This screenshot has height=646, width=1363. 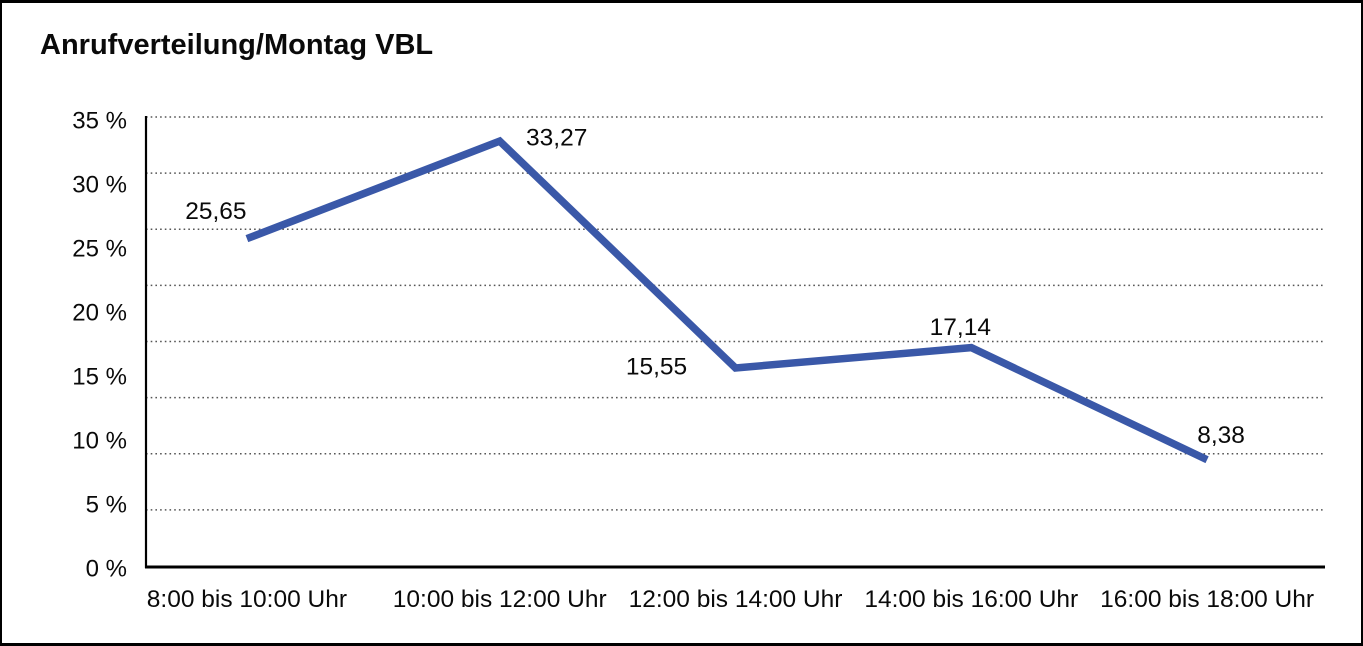 I want to click on data-point-value-label: 17,14, so click(x=960, y=327).